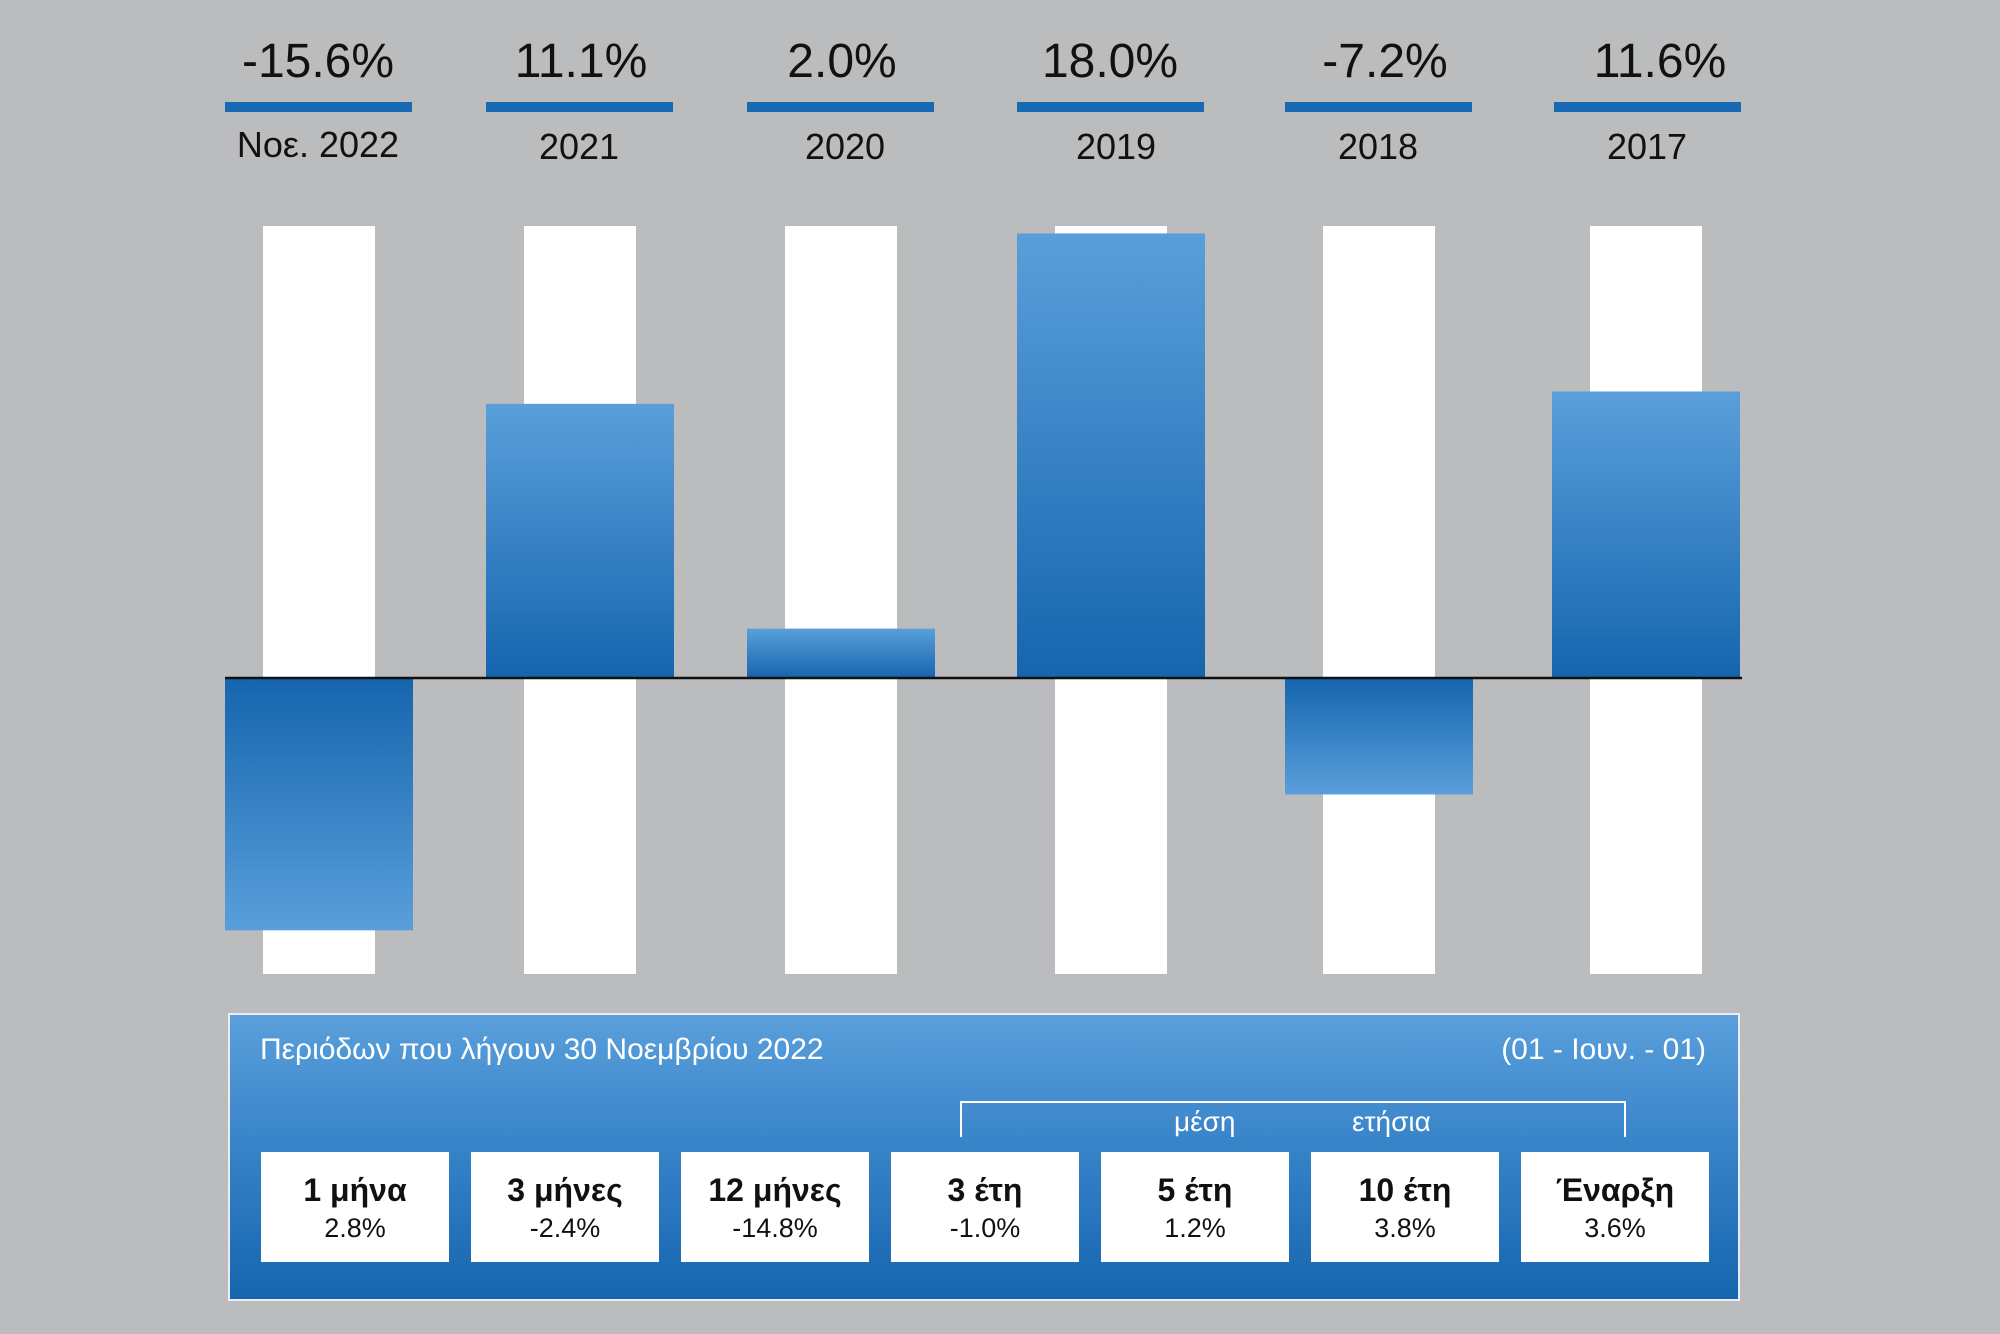 The width and height of the screenshot is (2000, 1334). I want to click on category-label: 2019, so click(1116, 146).